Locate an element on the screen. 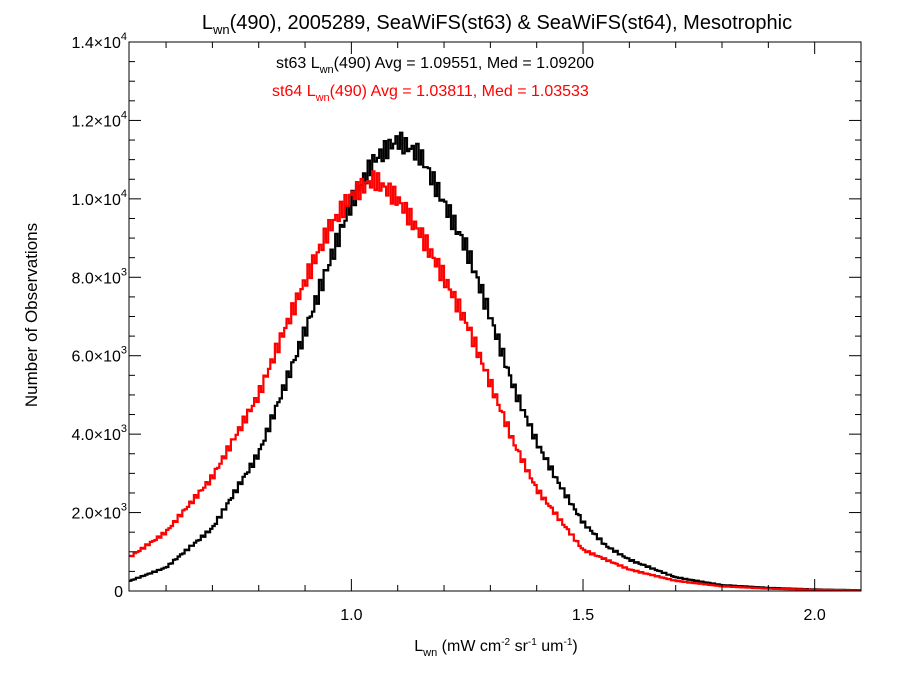 This screenshot has width=900, height=675. x-tick-label: 1.5 is located at coordinates (583, 615).